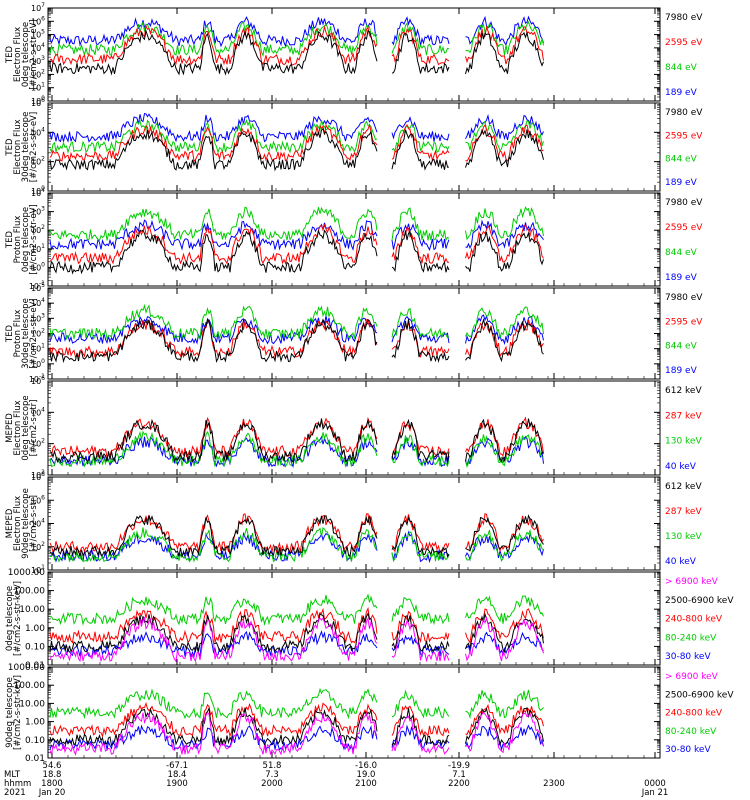  What do you see at coordinates (38, 248) in the screenshot?
I see `y-tick-label: 10¹` at bounding box center [38, 248].